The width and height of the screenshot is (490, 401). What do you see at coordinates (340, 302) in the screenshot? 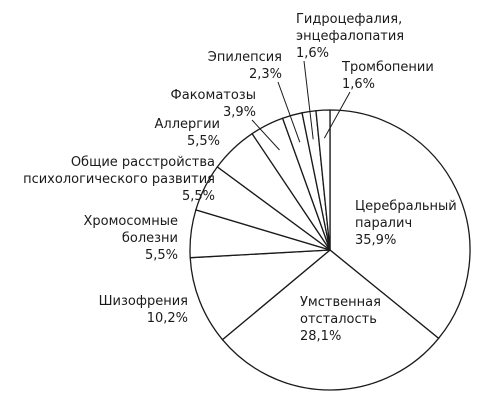
I see `slice-label-line: Умственная` at bounding box center [340, 302].